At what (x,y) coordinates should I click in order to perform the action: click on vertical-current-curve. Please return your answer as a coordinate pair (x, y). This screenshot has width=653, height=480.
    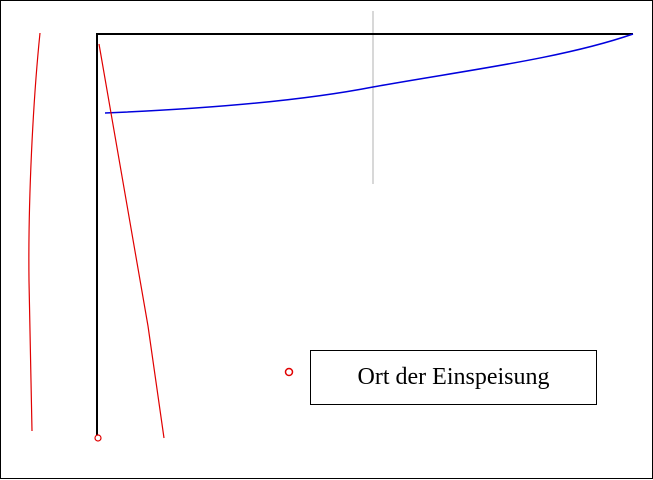
    Looking at the image, I should click on (131, 241).